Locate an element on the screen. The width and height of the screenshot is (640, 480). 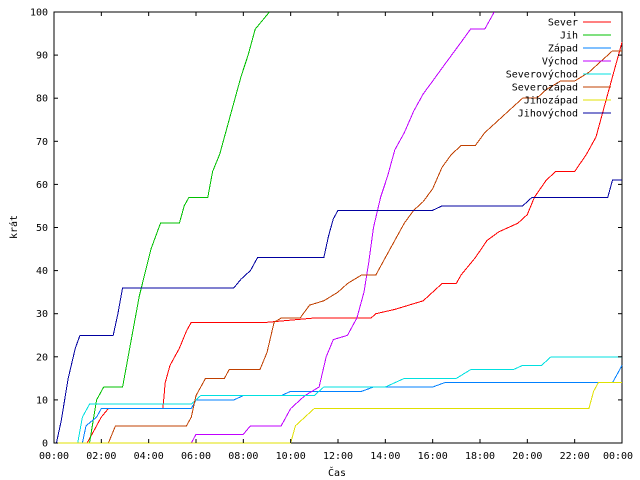
y-tick-label: 0 is located at coordinates (45, 444).